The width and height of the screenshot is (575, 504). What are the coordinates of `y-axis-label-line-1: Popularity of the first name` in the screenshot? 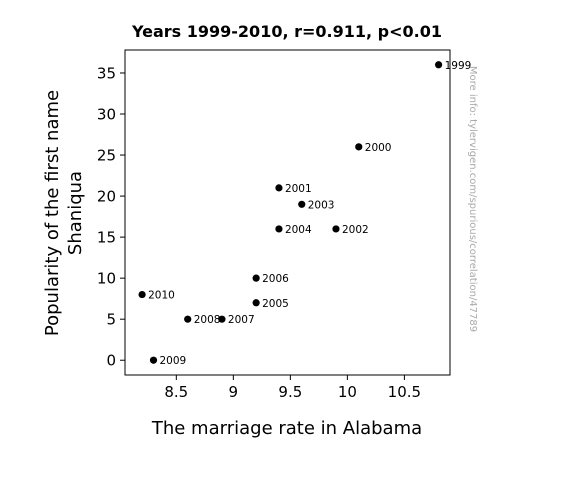 It's located at (52, 213).